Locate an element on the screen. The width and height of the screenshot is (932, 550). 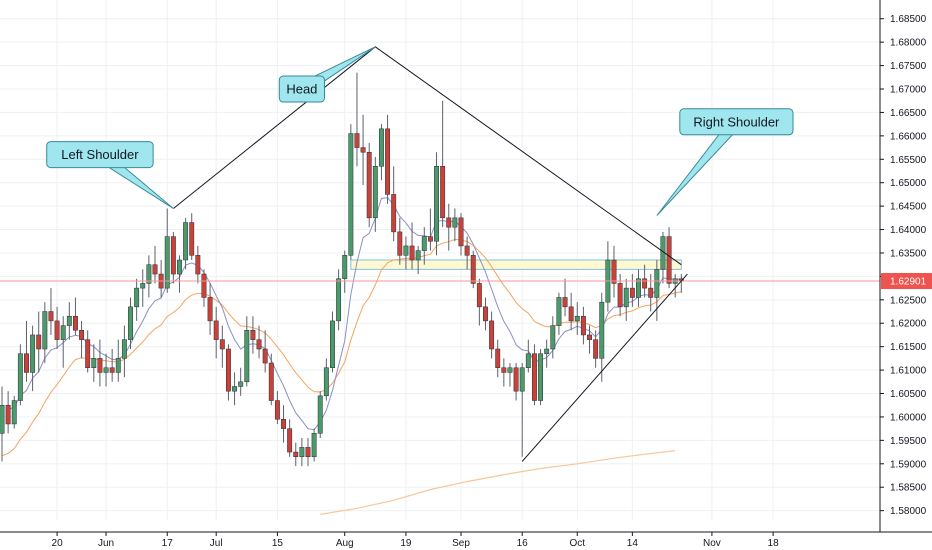
callout: Right Shoulder is located at coordinates (725, 162).